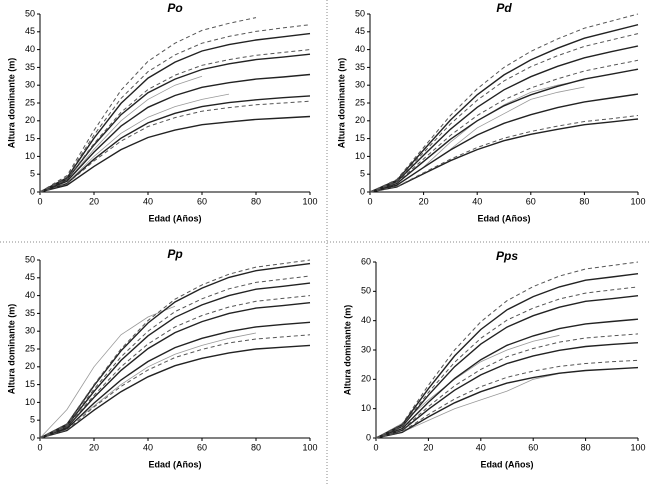 Image resolution: width=650 pixels, height=484 pixels. What do you see at coordinates (507, 256) in the screenshot?
I see `chart-title: Pps` at bounding box center [507, 256].